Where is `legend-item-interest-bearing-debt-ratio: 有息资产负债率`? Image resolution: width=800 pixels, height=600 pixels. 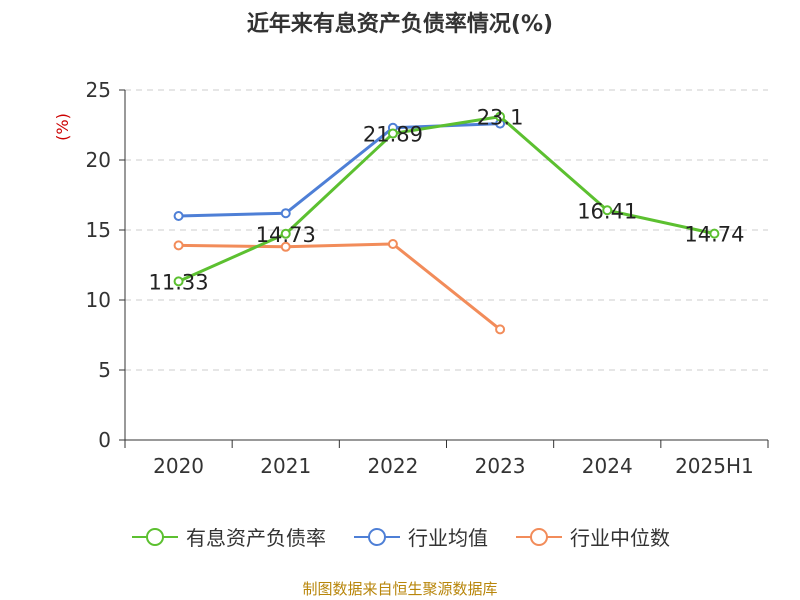
legend-item-interest-bearing-debt-ratio: 有息资产负债率 is located at coordinates (228, 536).